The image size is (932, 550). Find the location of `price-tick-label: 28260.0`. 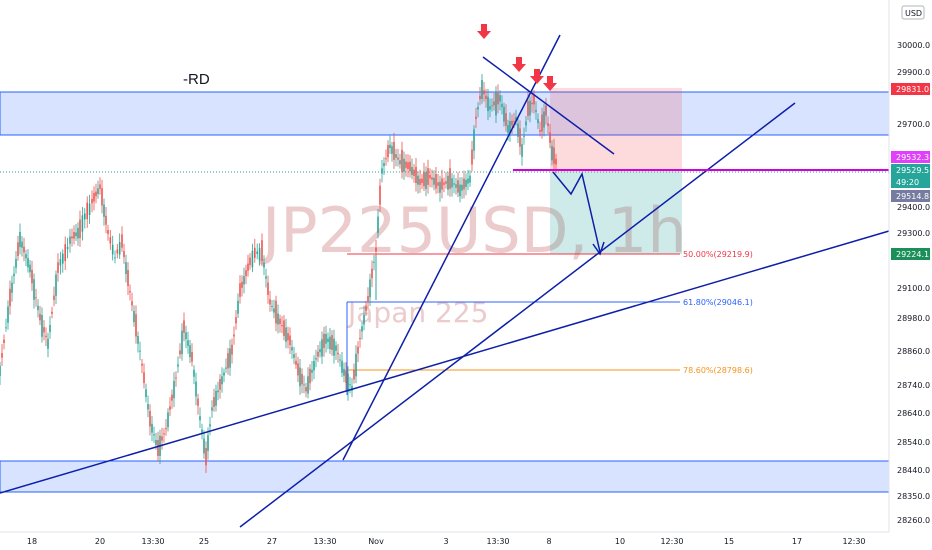

price-tick-label: 28260.0 is located at coordinates (913, 520).